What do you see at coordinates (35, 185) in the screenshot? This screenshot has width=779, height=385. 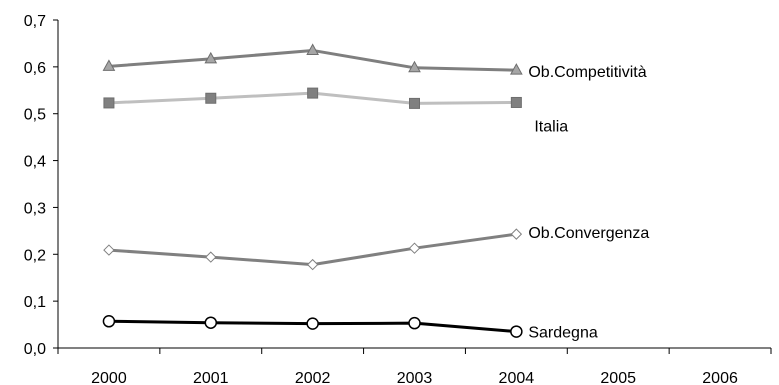 I see `y-tick-labels: 0,0 0,1 0,2 0,3 0,4 0,5 0,6 0,7` at bounding box center [35, 185].